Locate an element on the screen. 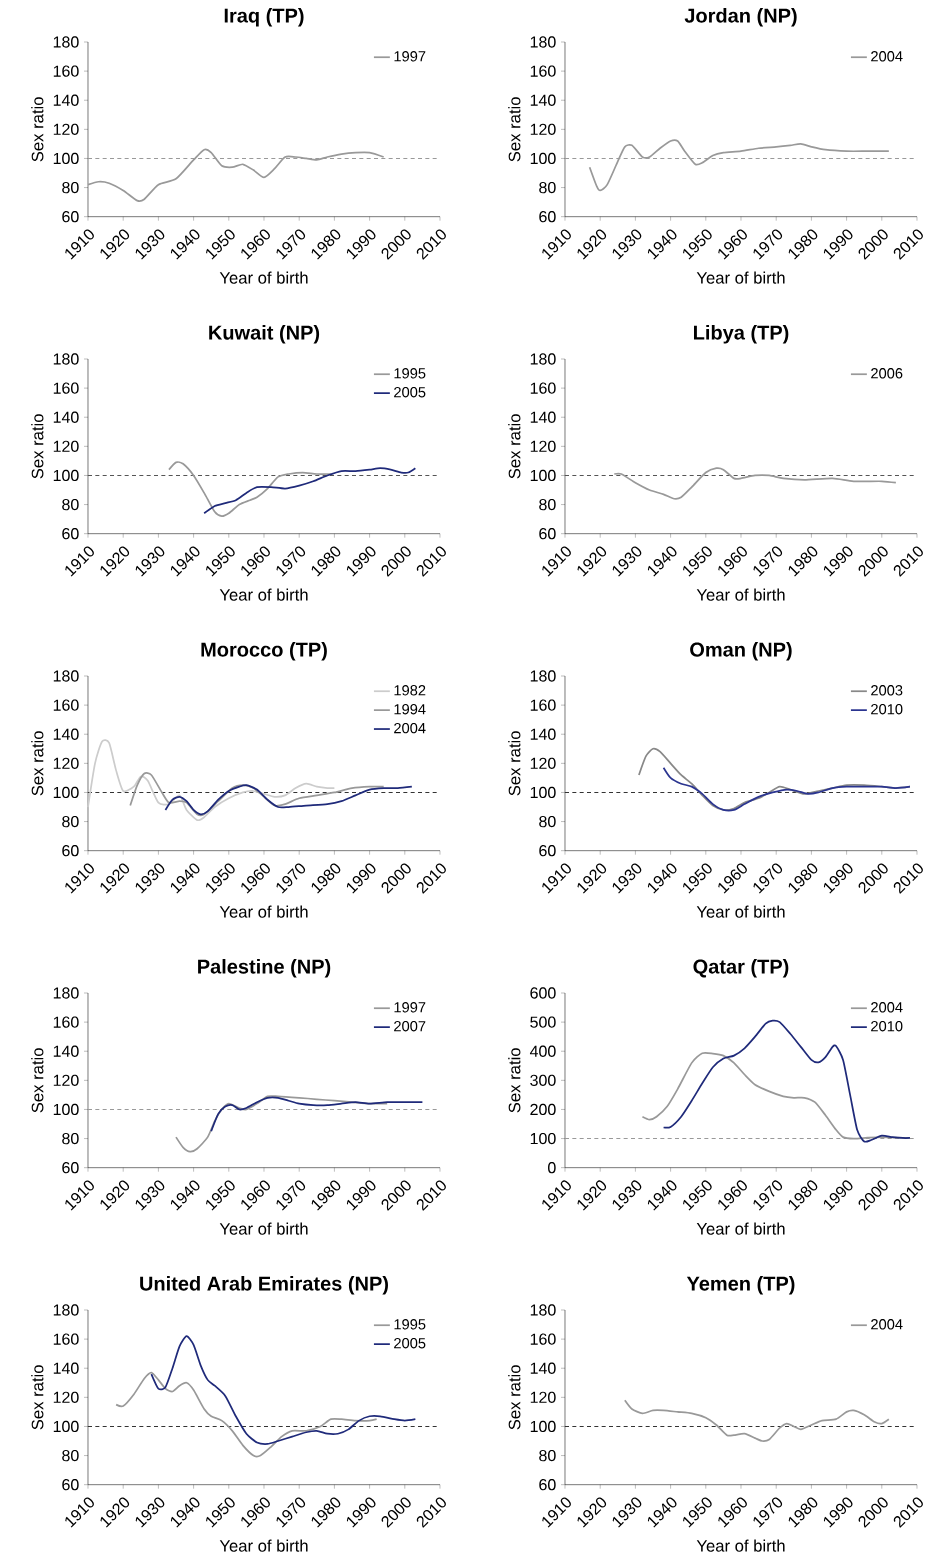 This screenshot has width=931, height=1560. chart-title: United Arab Emirates (NP) is located at coordinates (264, 1285).